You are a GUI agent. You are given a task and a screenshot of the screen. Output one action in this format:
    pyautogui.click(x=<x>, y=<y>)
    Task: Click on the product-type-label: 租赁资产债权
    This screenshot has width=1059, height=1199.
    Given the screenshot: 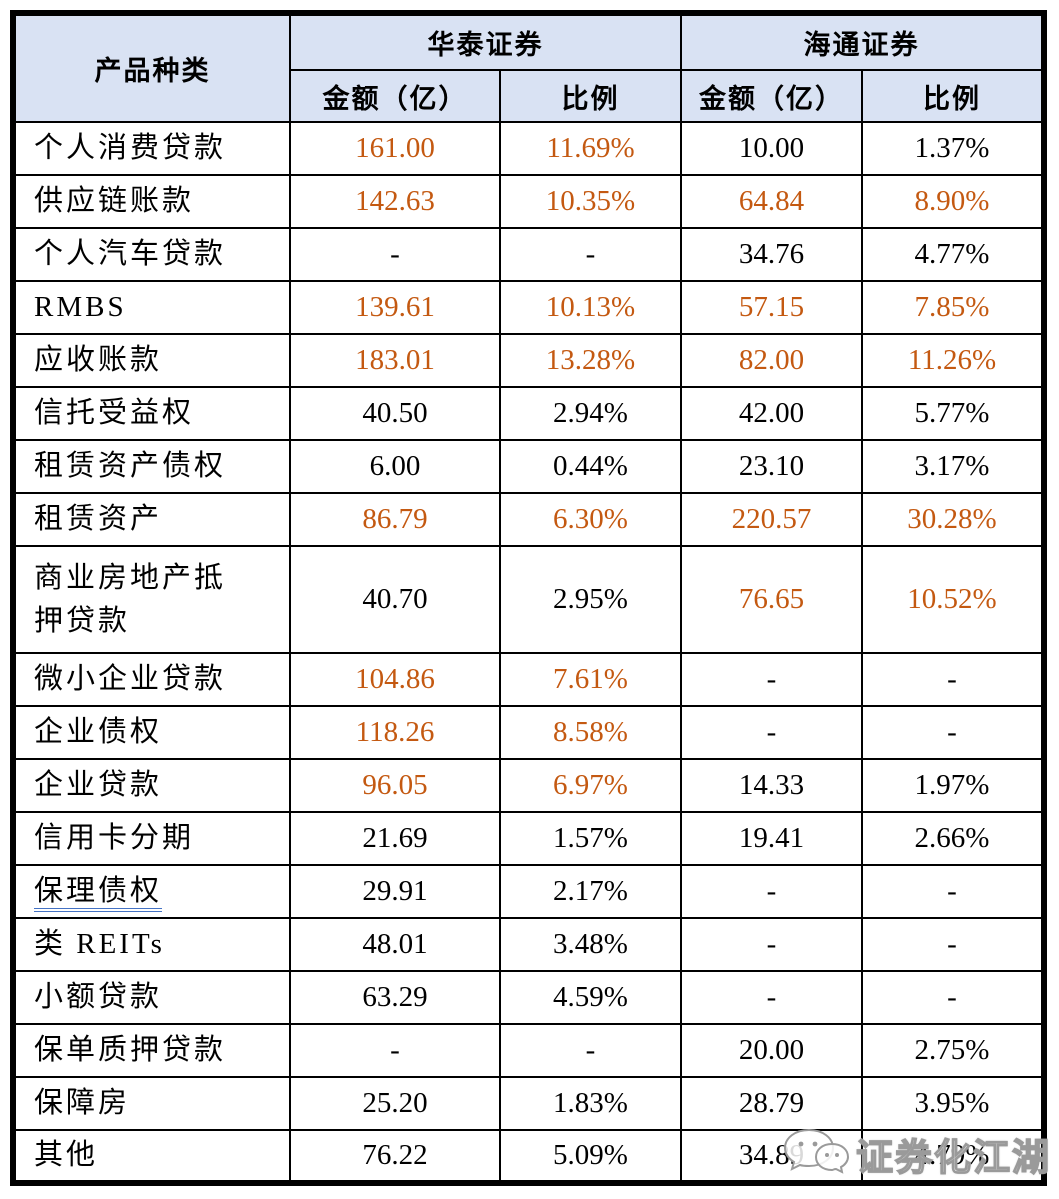 What is the action you would take?
    pyautogui.click(x=130, y=466)
    